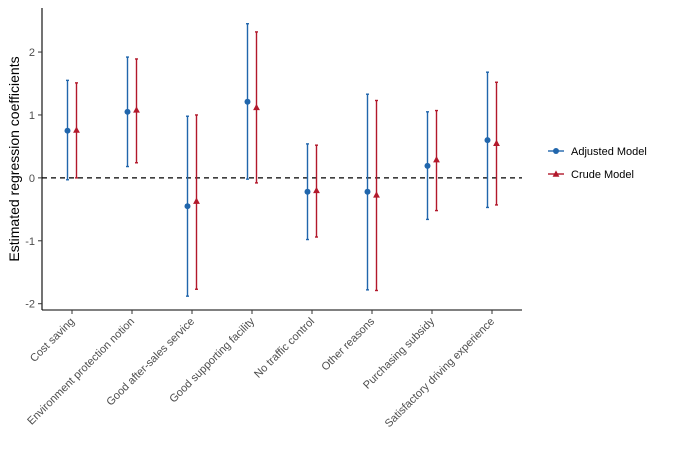  What do you see at coordinates (30, 305) in the screenshot?
I see `y-tick-label: -2` at bounding box center [30, 305].